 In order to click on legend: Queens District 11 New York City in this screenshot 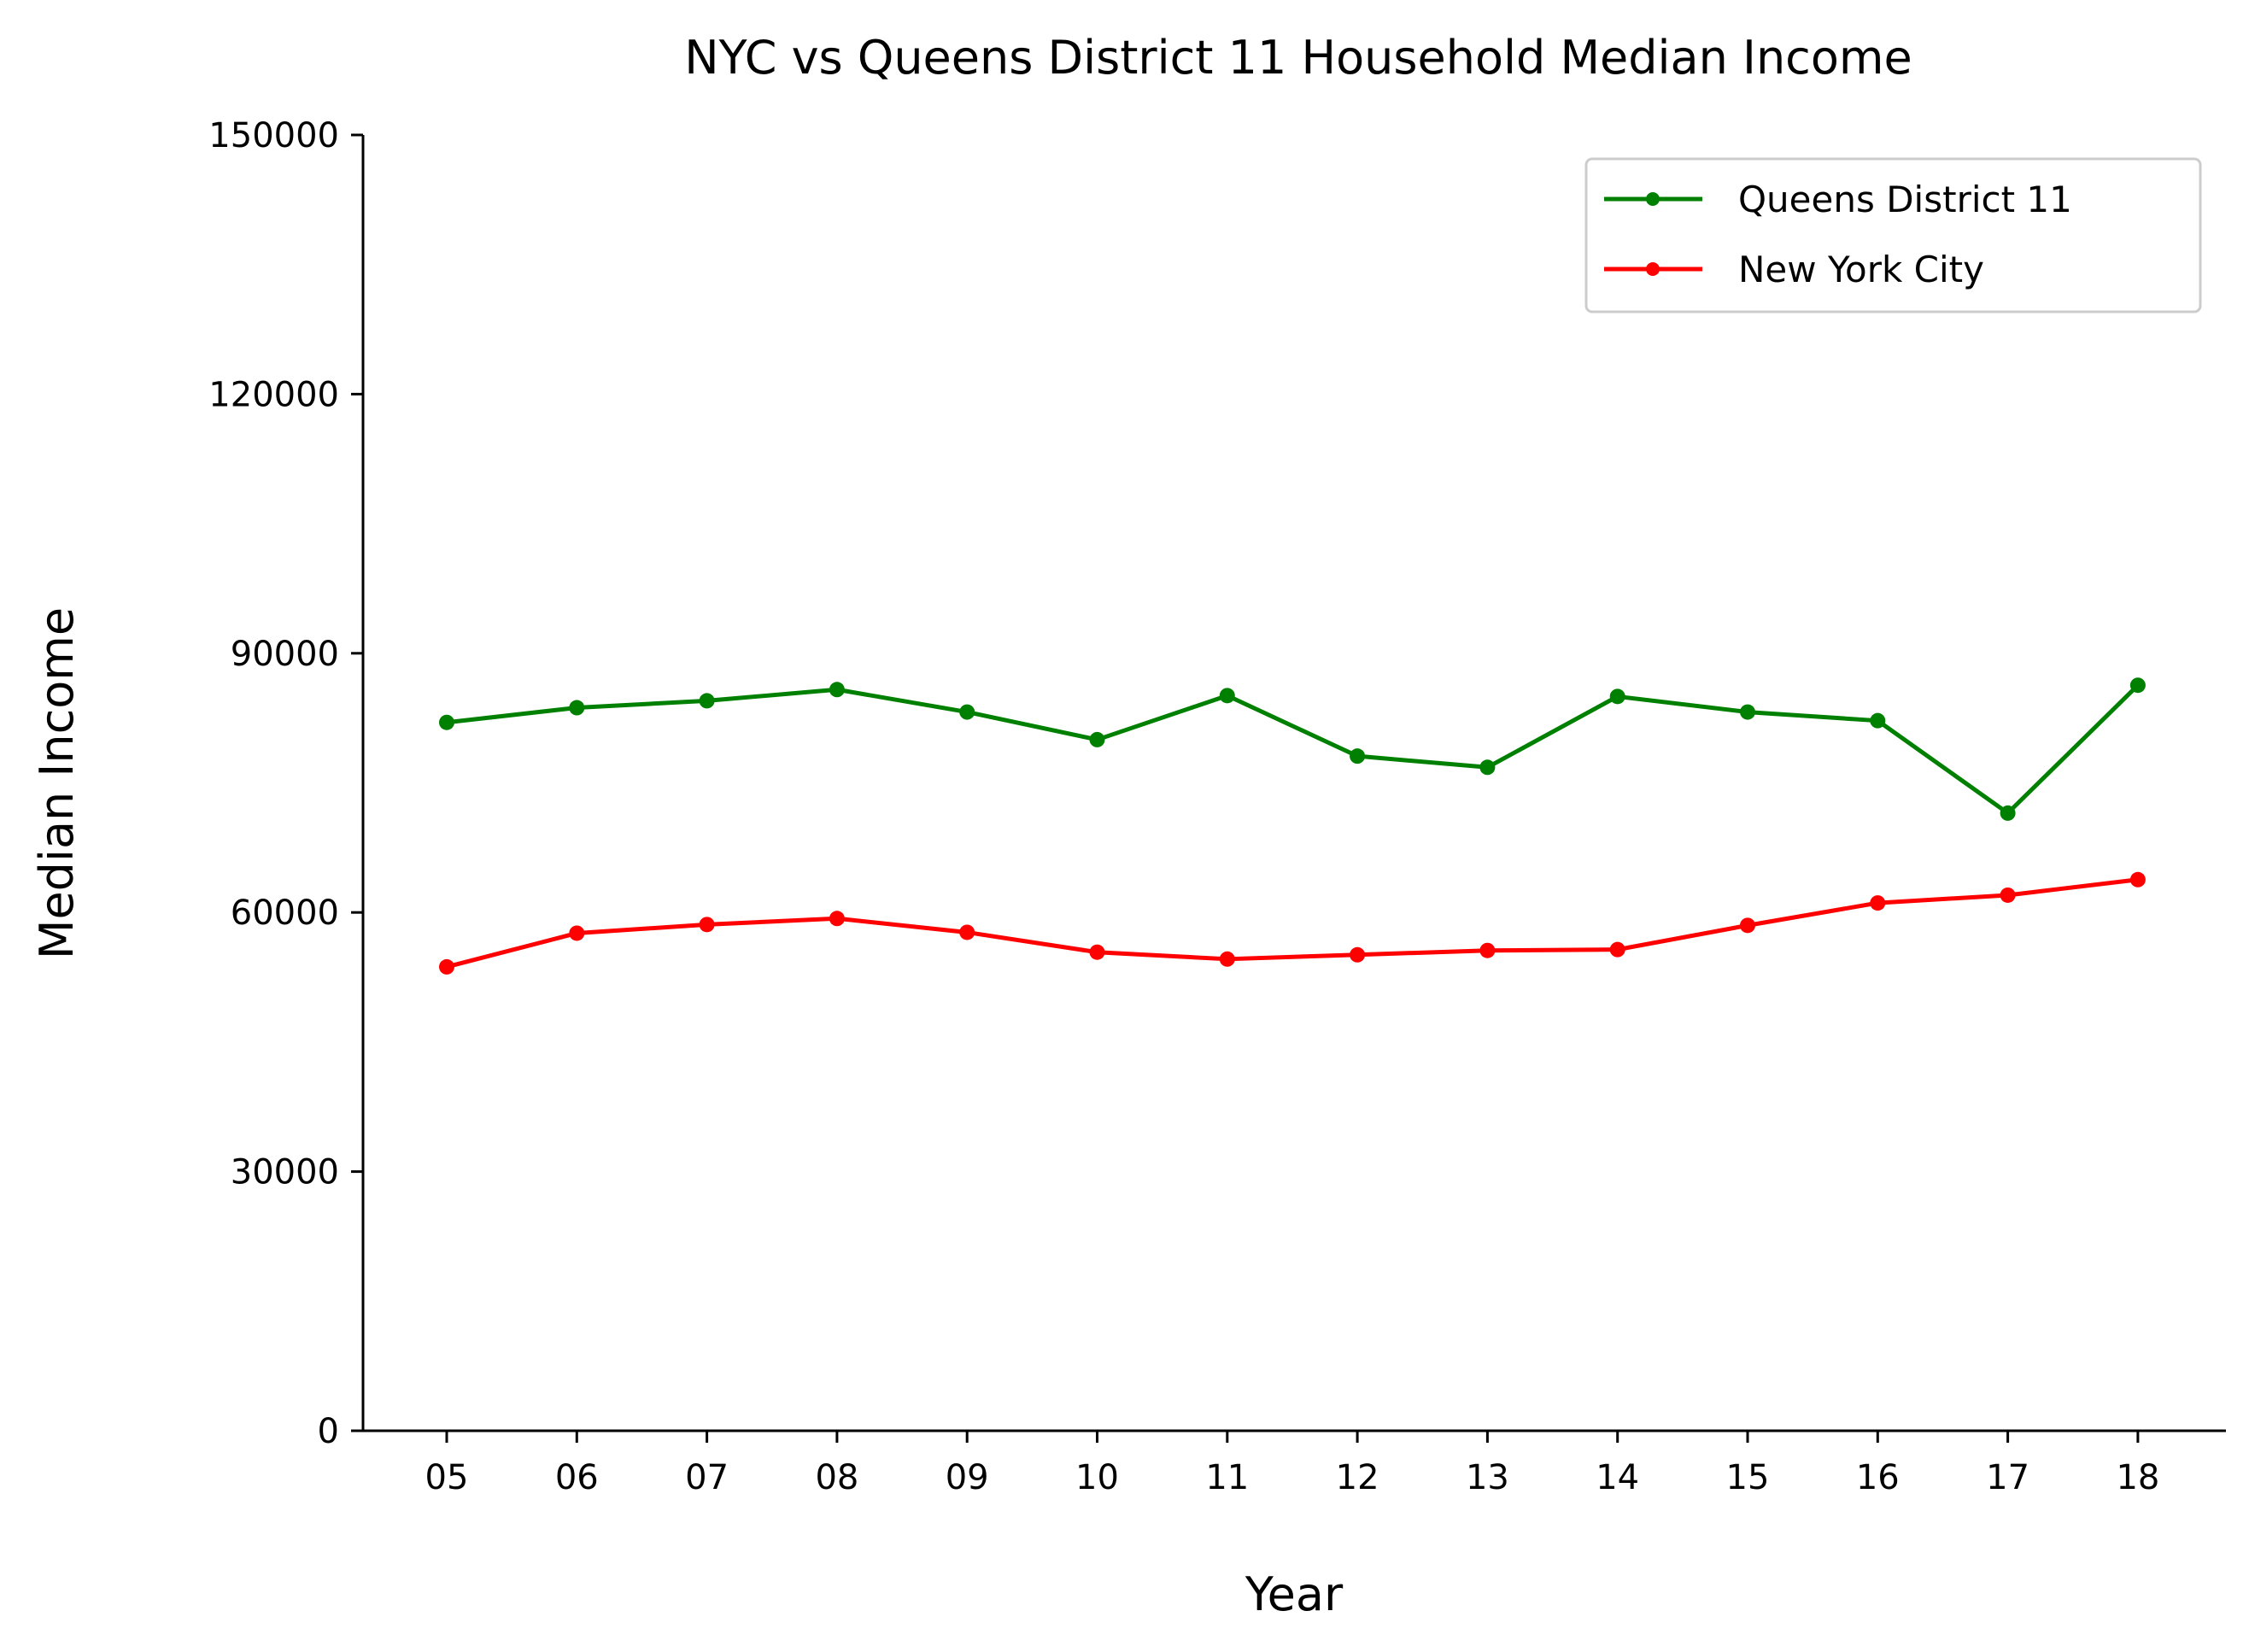, I will do `click(1893, 235)`.